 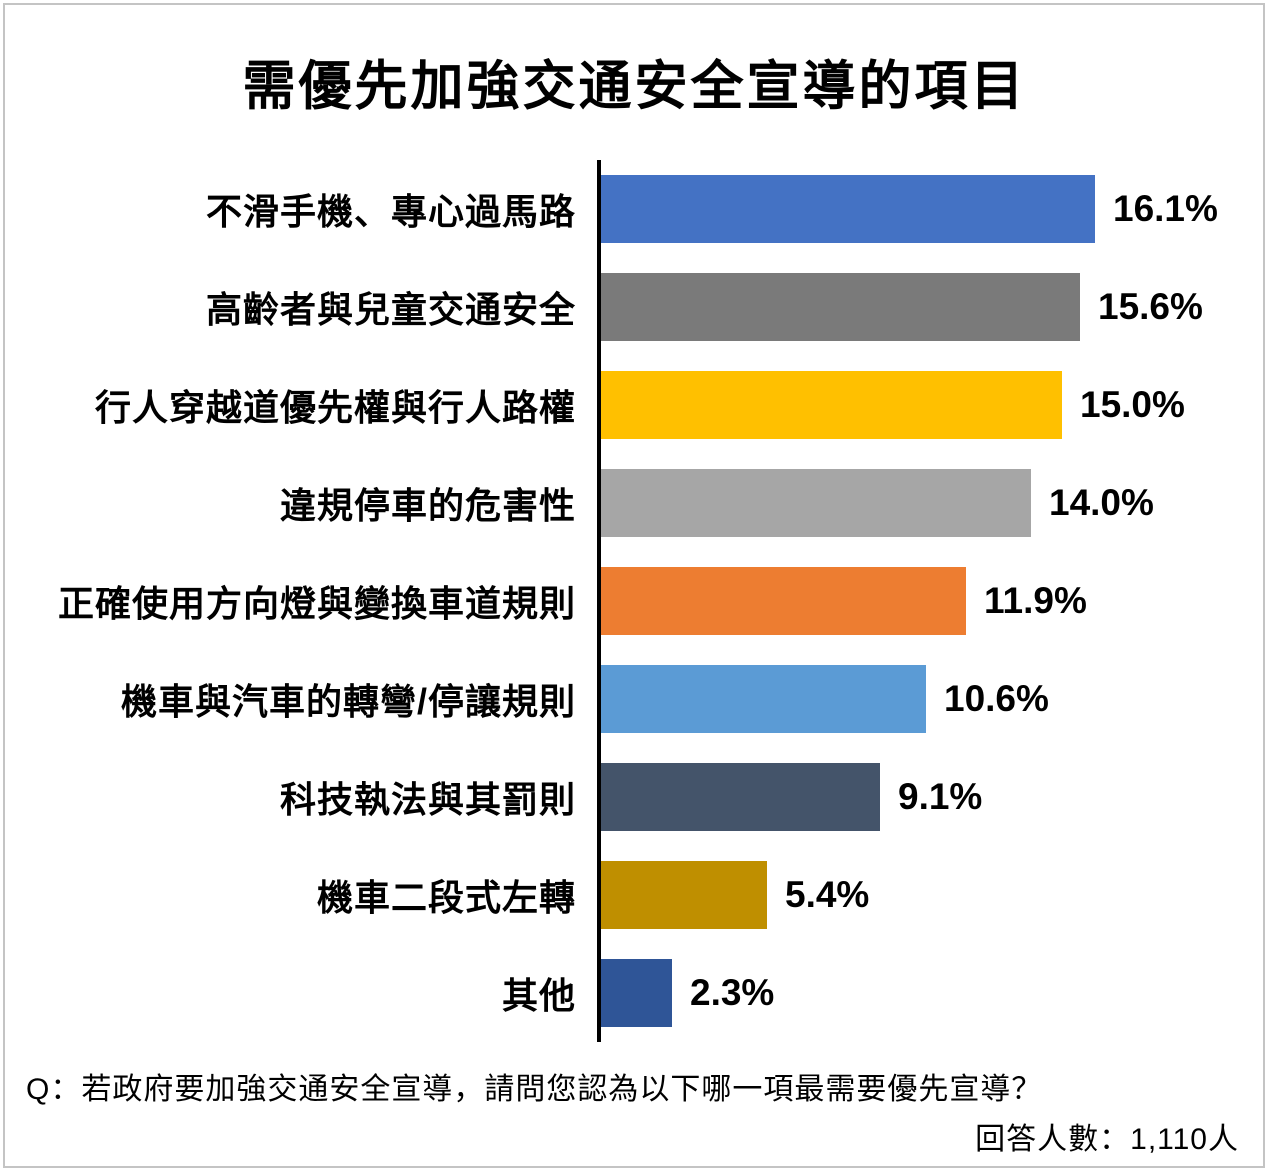 I want to click on value-label: 2.3%, so click(x=732, y=992).